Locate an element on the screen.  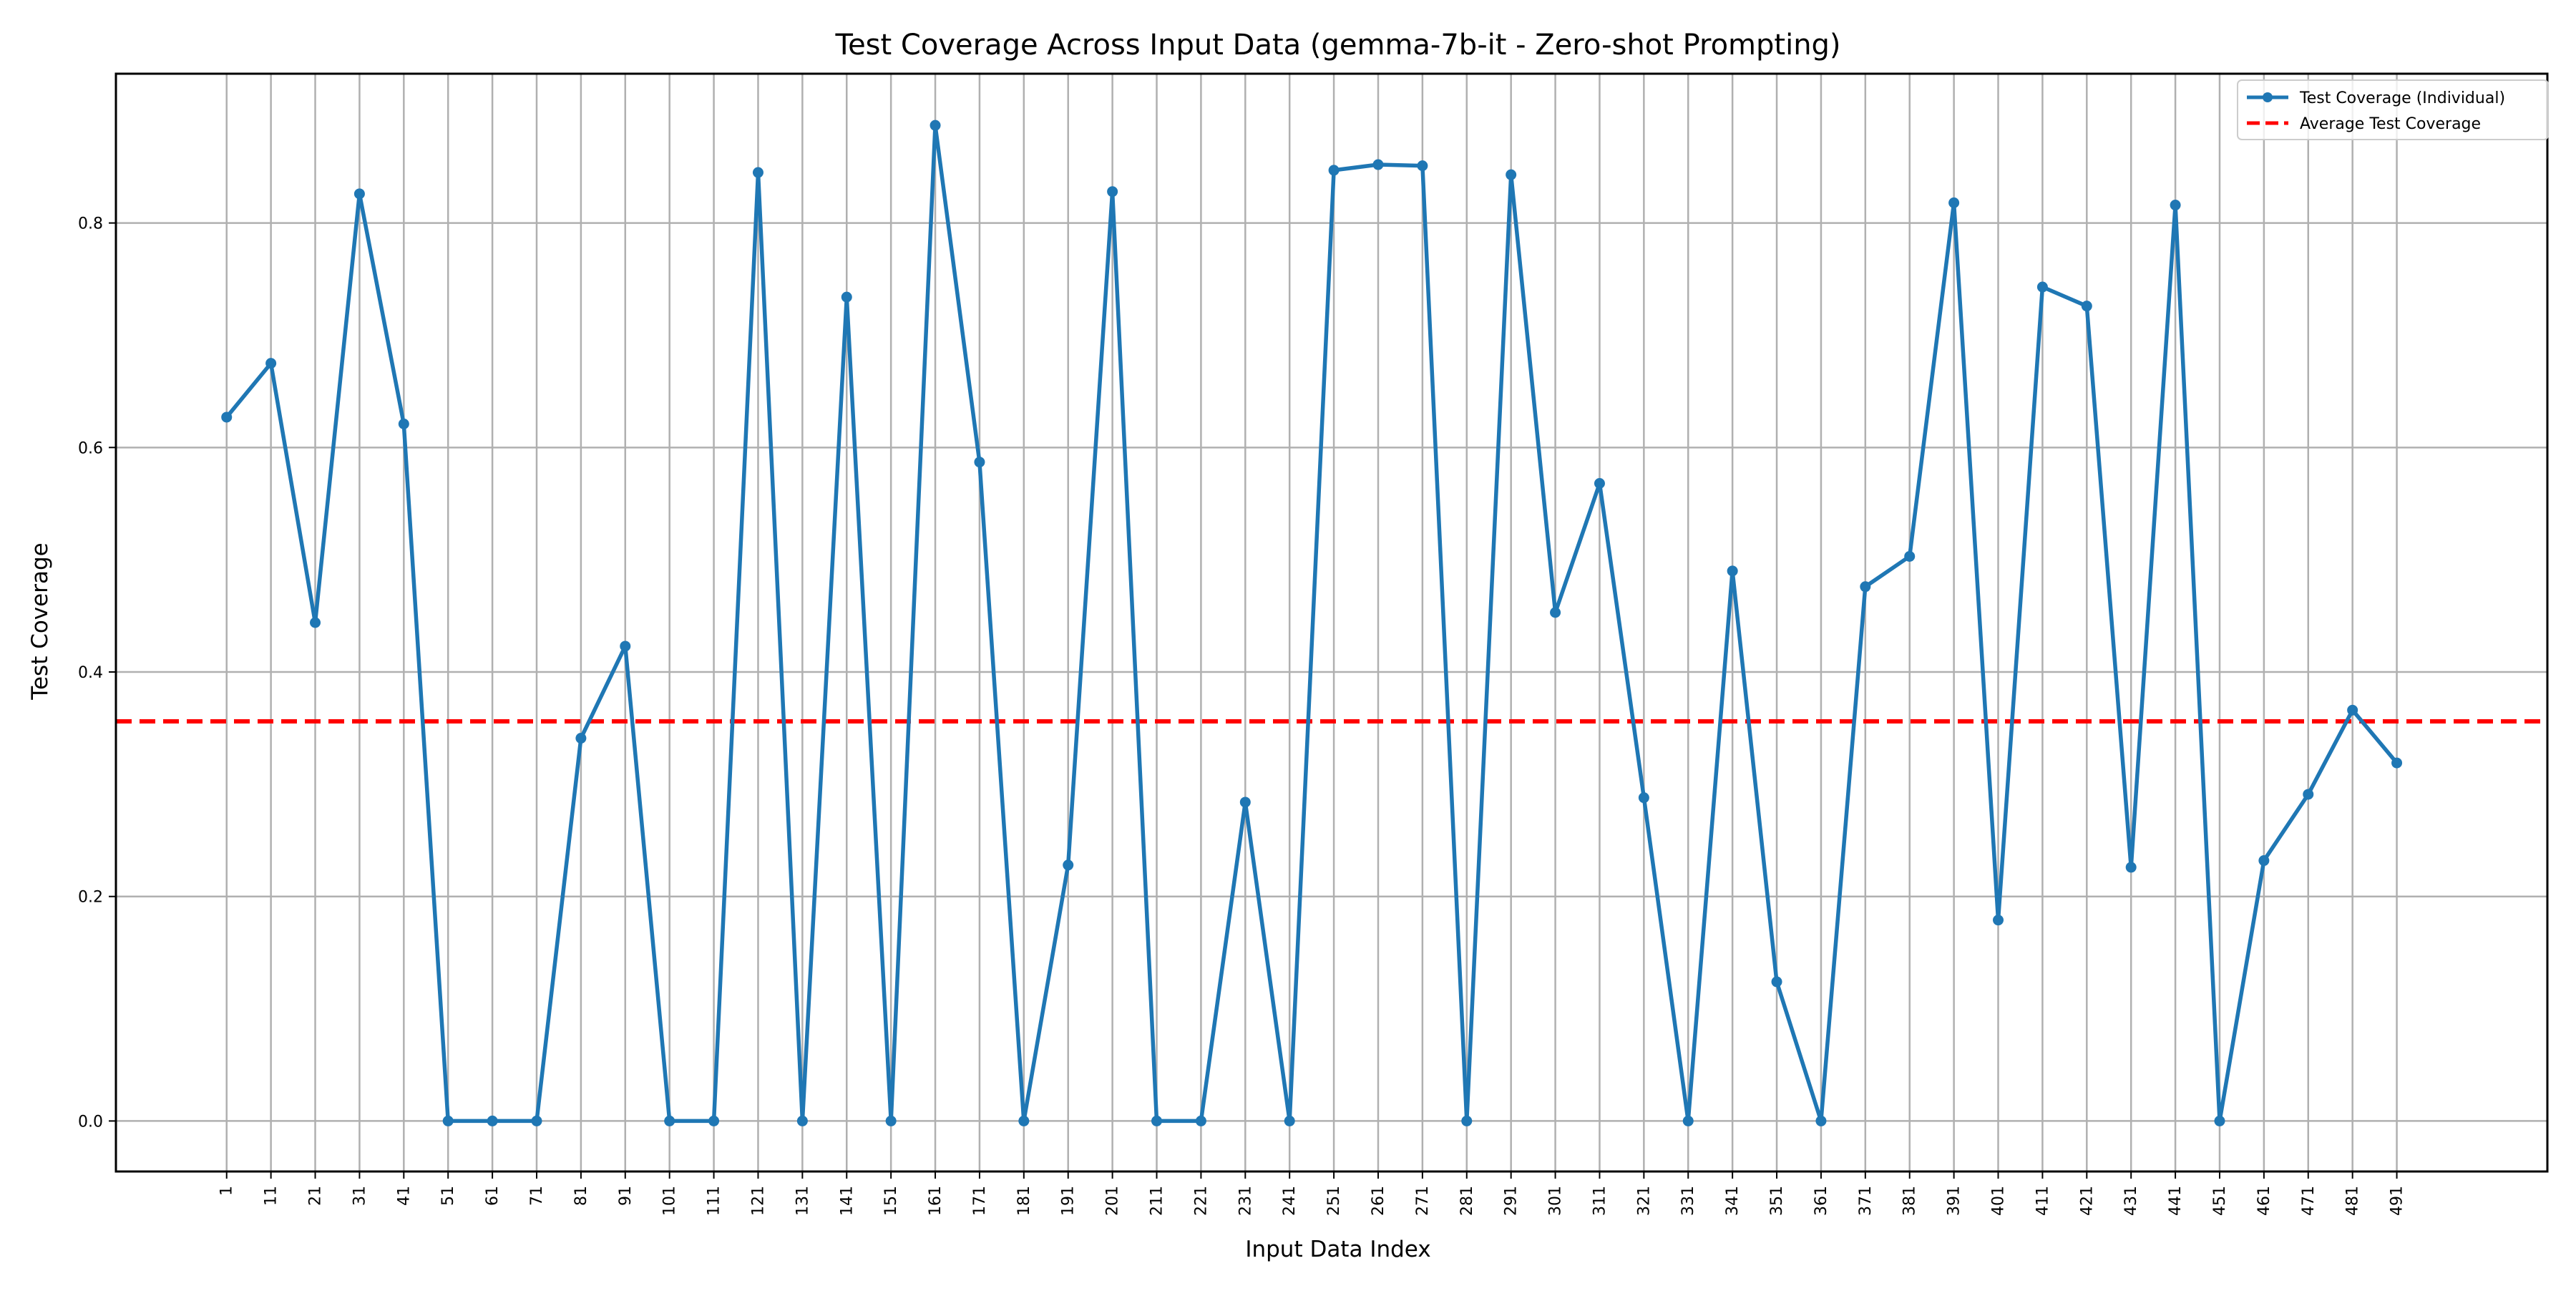
x-tick-label: 291 is located at coordinates (1512, 1201).